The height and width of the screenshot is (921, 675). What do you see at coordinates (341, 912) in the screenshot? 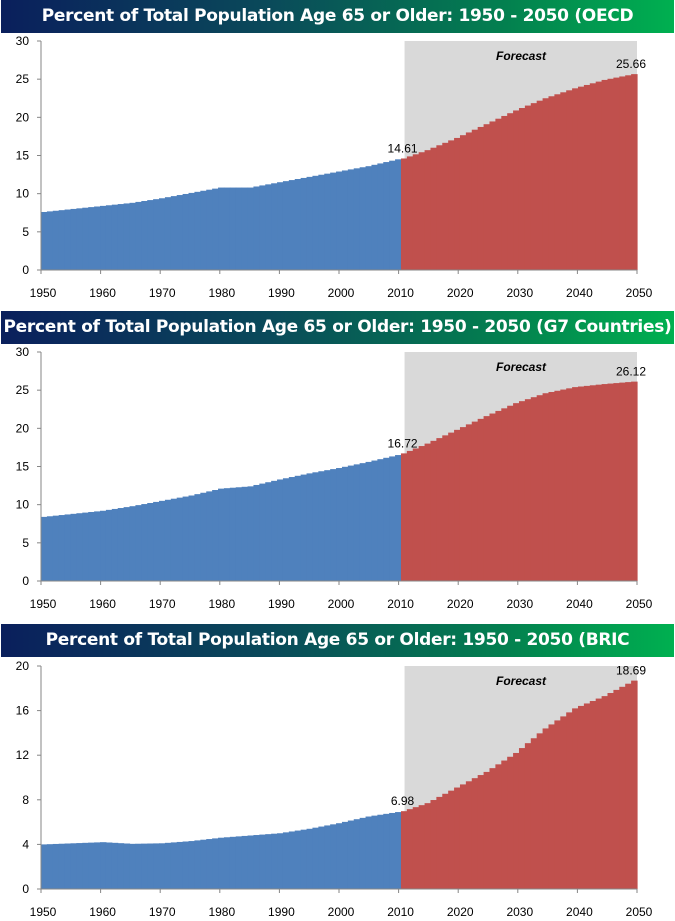
I see `x-tick-label: 2000` at bounding box center [341, 912].